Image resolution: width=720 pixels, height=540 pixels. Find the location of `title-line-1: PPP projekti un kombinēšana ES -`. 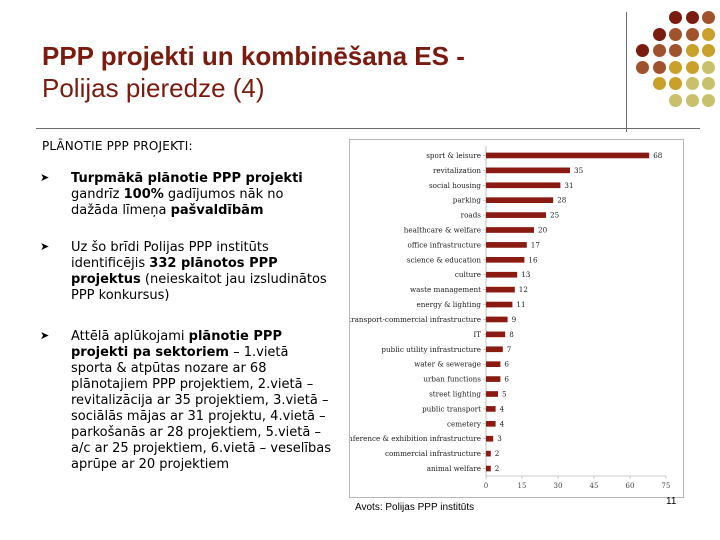

title-line-1: PPP projekti un kombinēšana ES - is located at coordinates (253, 56).